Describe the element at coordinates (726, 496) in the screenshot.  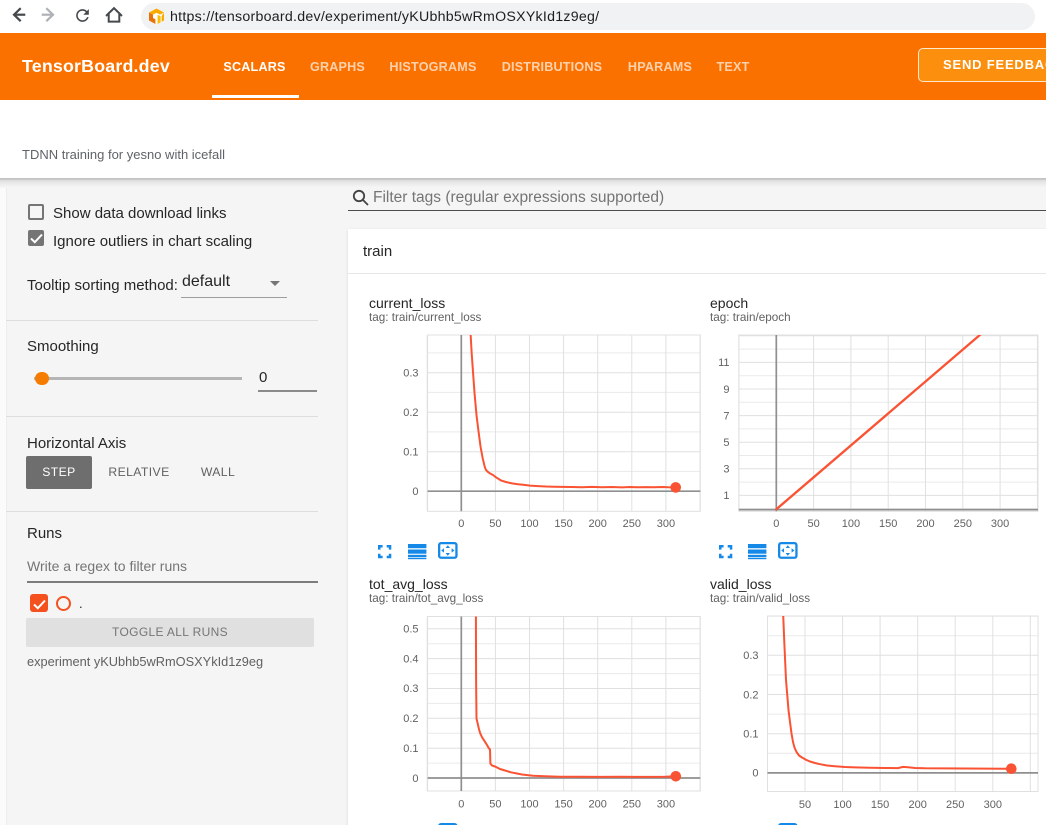
I see `svg-text: 1` at that location.